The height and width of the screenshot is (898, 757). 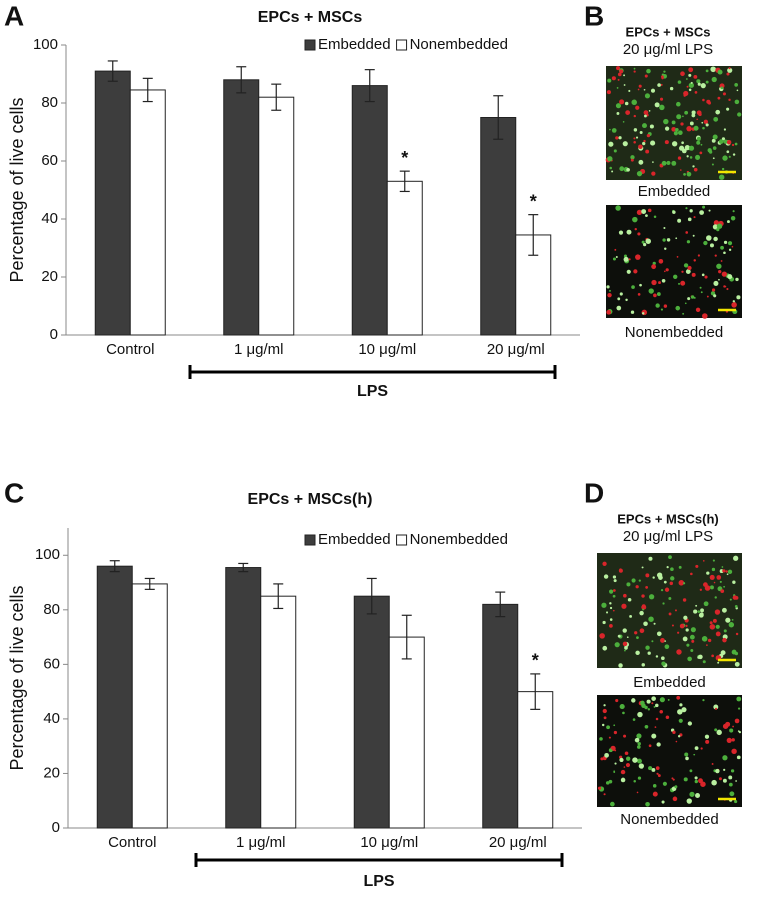 What do you see at coordinates (594, 492) in the screenshot?
I see `panel-label: D` at bounding box center [594, 492].